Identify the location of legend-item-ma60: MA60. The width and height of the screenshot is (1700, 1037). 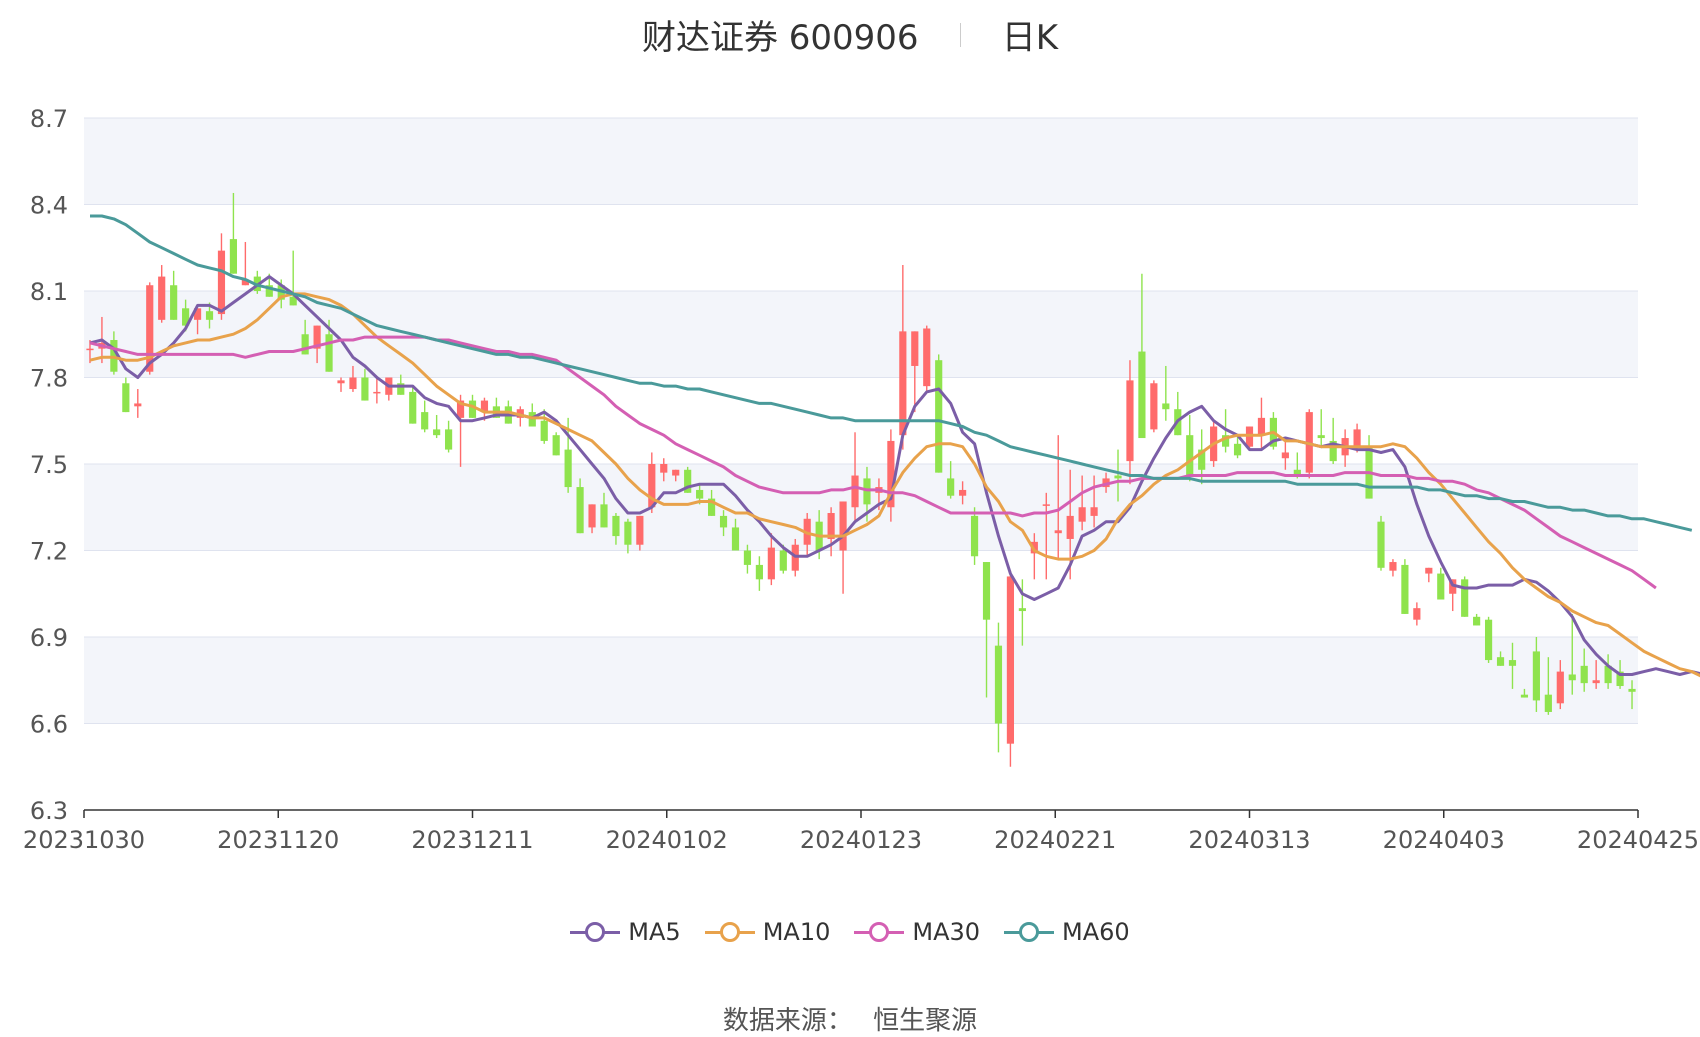
(1067, 932).